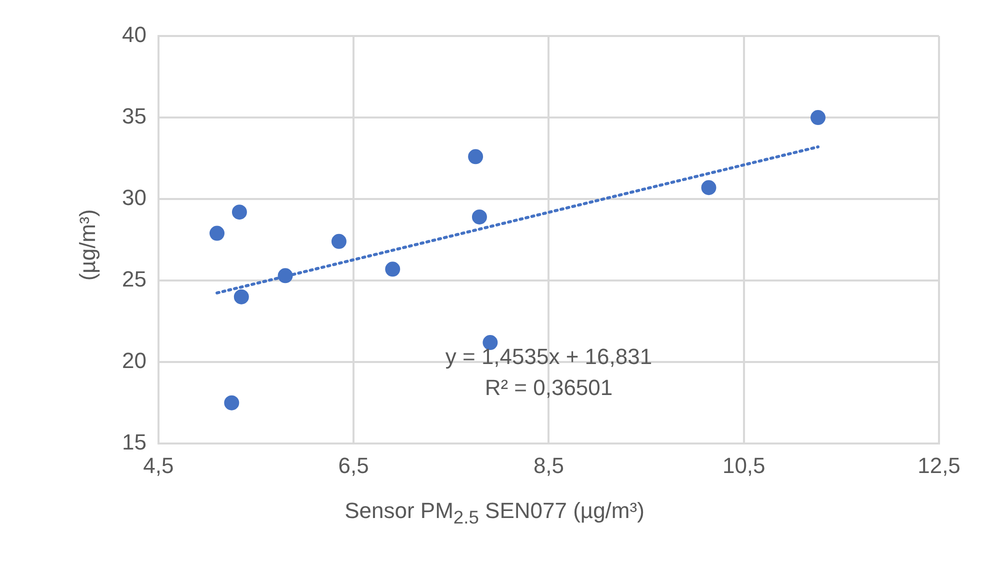  I want to click on x-tick-label: 4,5, so click(158, 465).